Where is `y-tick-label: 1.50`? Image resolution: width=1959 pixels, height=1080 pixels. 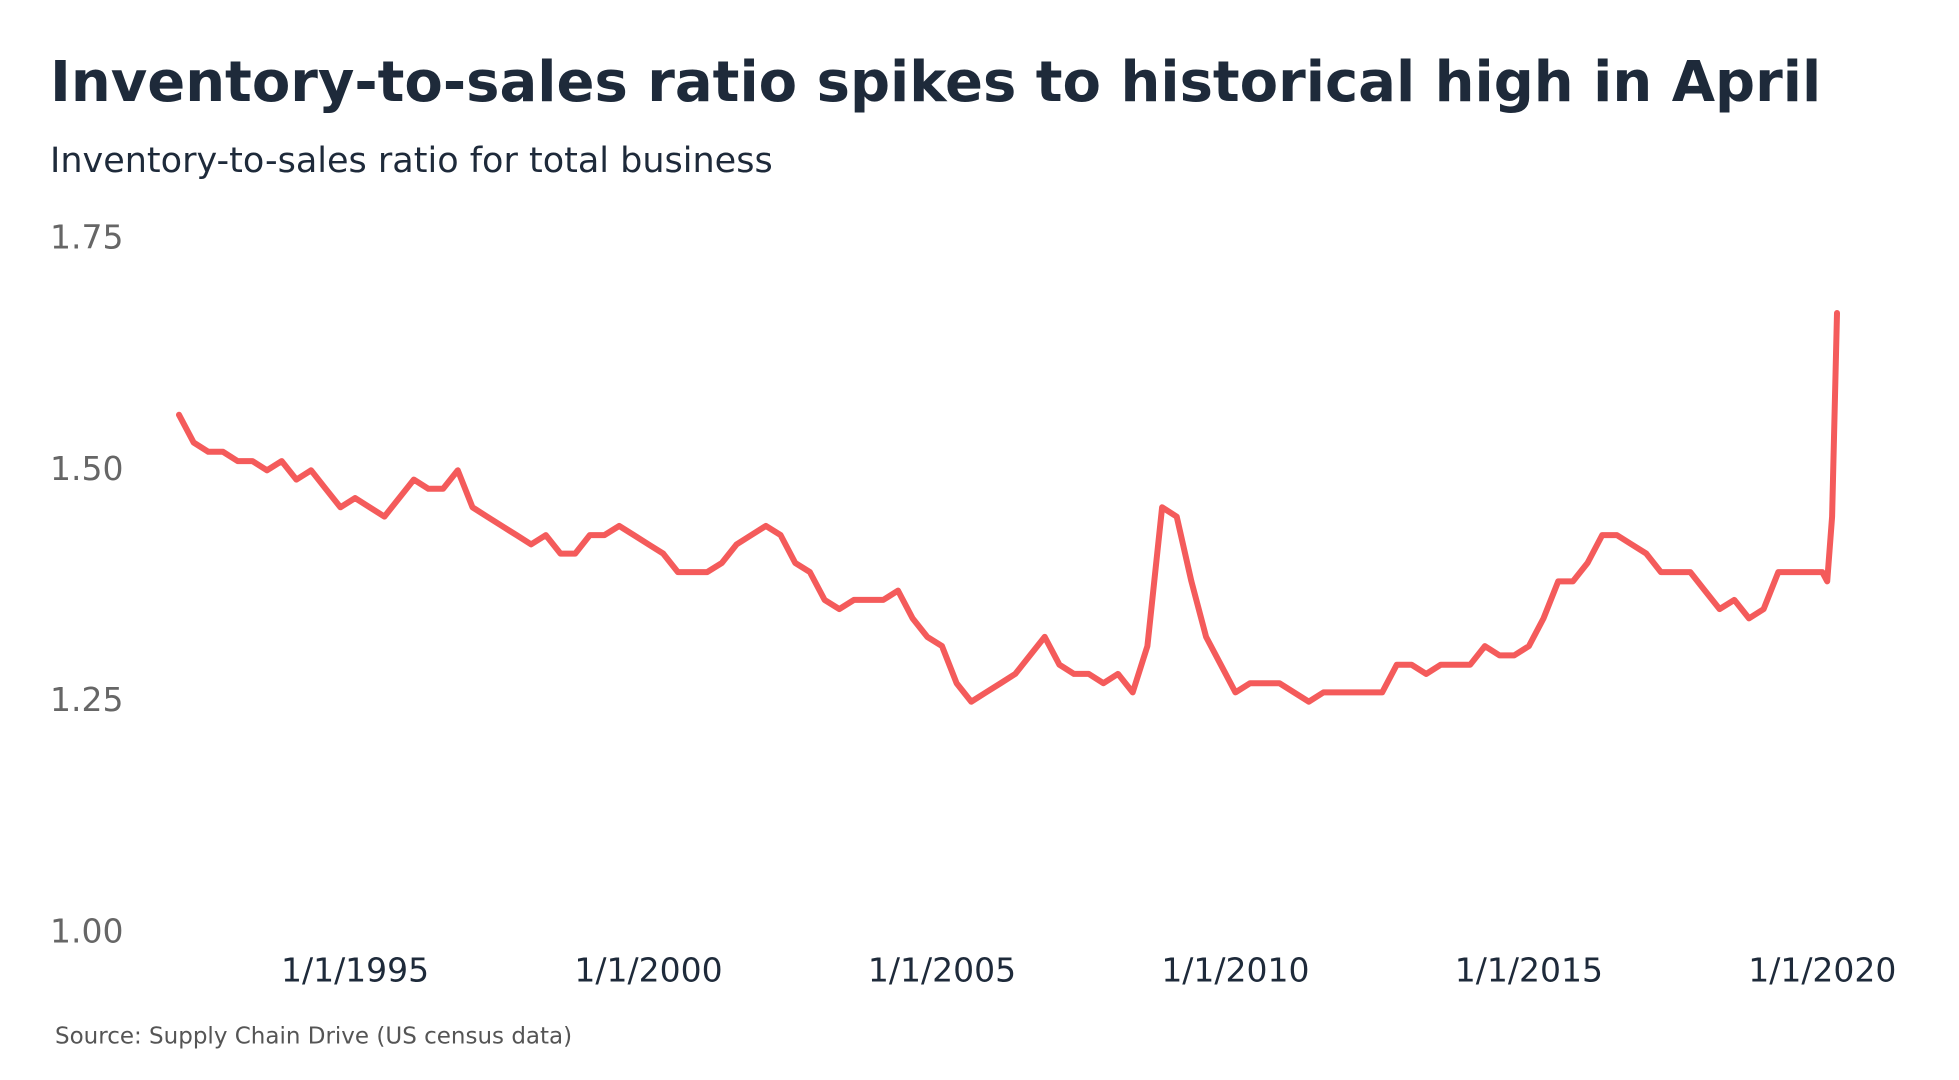 y-tick-label: 1.50 is located at coordinates (86, 468).